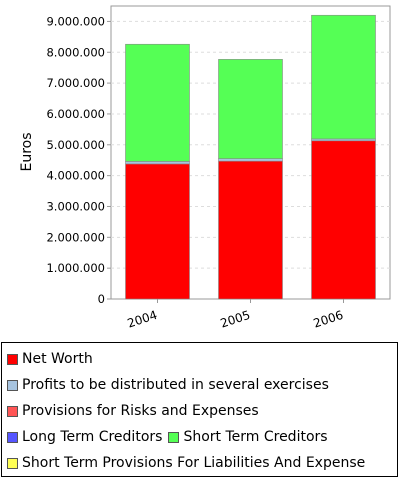 The height and width of the screenshot is (480, 400). I want to click on y-tick-label: 1.000.000, so click(75, 268).